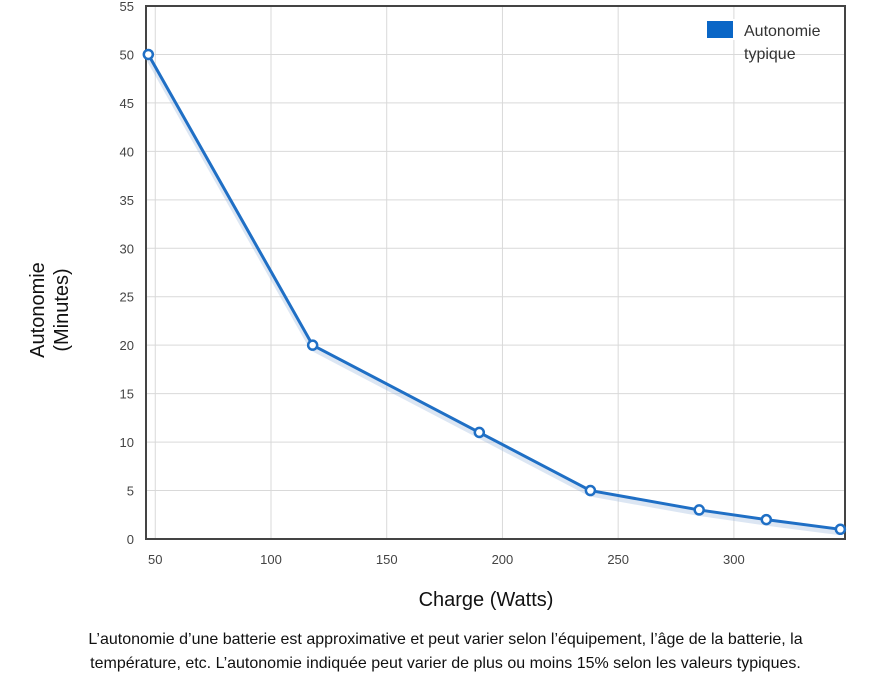 The image size is (891, 677). Describe the element at coordinates (486, 600) in the screenshot. I see `x-axis-title: Charge (Watts)` at that location.